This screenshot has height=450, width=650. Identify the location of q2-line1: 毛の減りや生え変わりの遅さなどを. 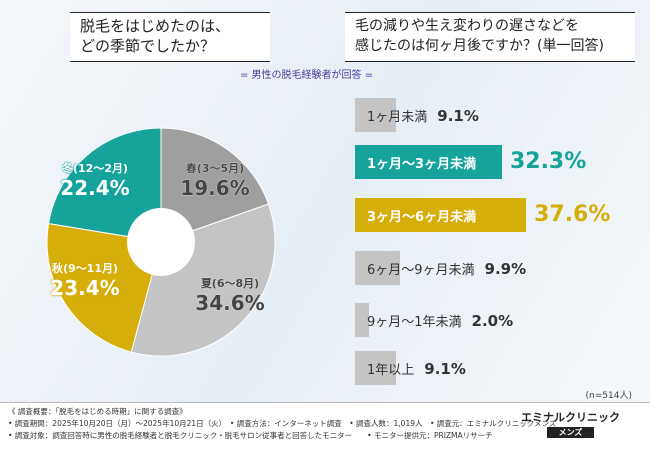
(467, 26).